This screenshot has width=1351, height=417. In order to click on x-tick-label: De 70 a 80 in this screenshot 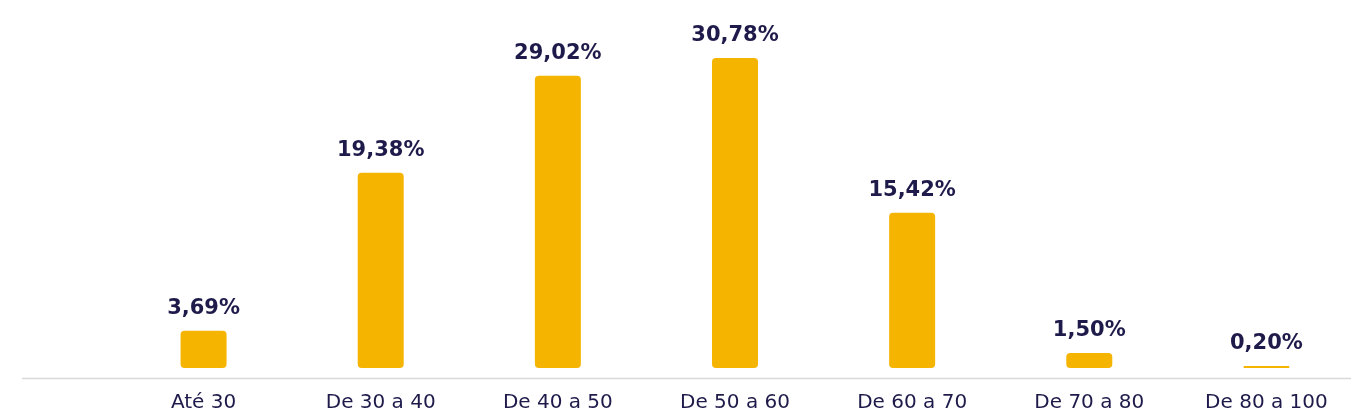, I will do `click(1089, 401)`.